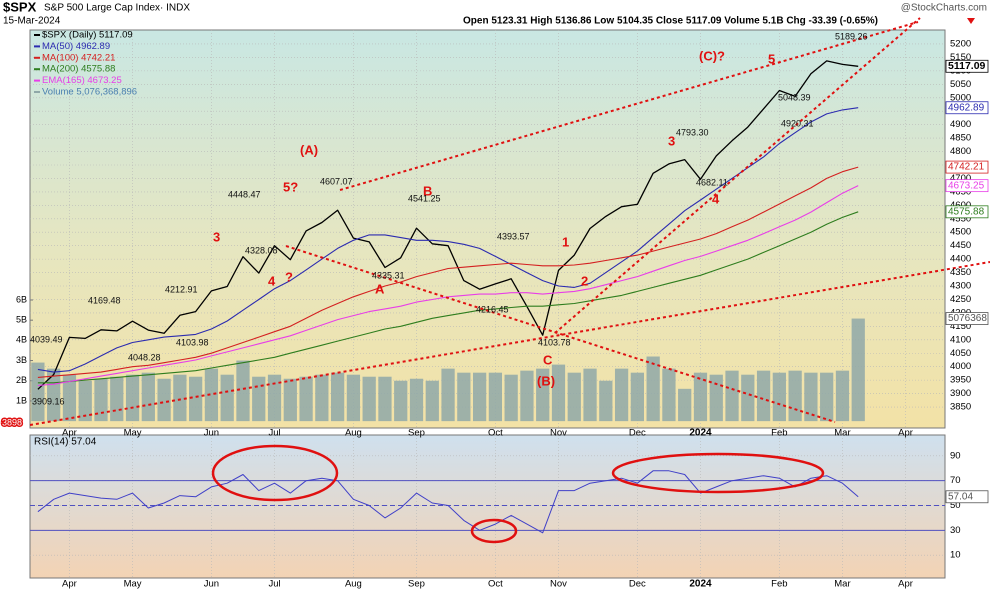 The height and width of the screenshot is (591, 990). I want to click on y-tick-label: 50, so click(955, 505).